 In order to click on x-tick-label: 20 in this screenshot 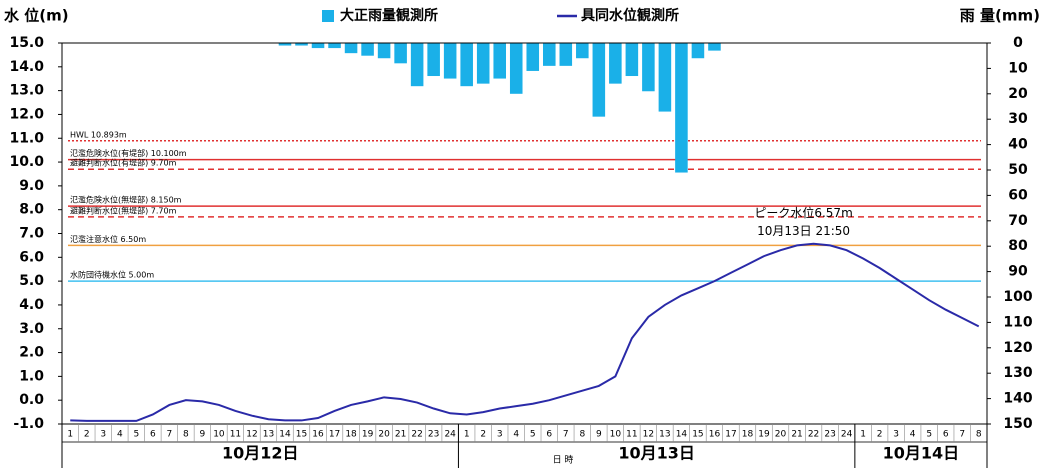, I will do `click(781, 435)`.